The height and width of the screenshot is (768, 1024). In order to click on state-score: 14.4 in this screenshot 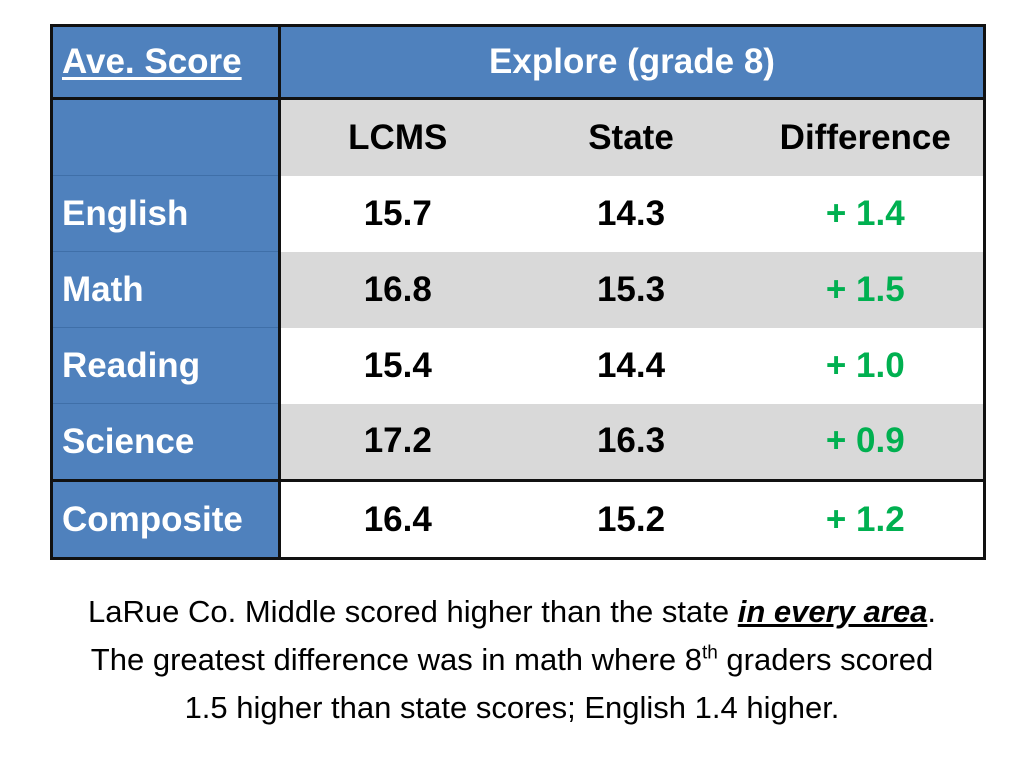, I will do `click(631, 365)`.